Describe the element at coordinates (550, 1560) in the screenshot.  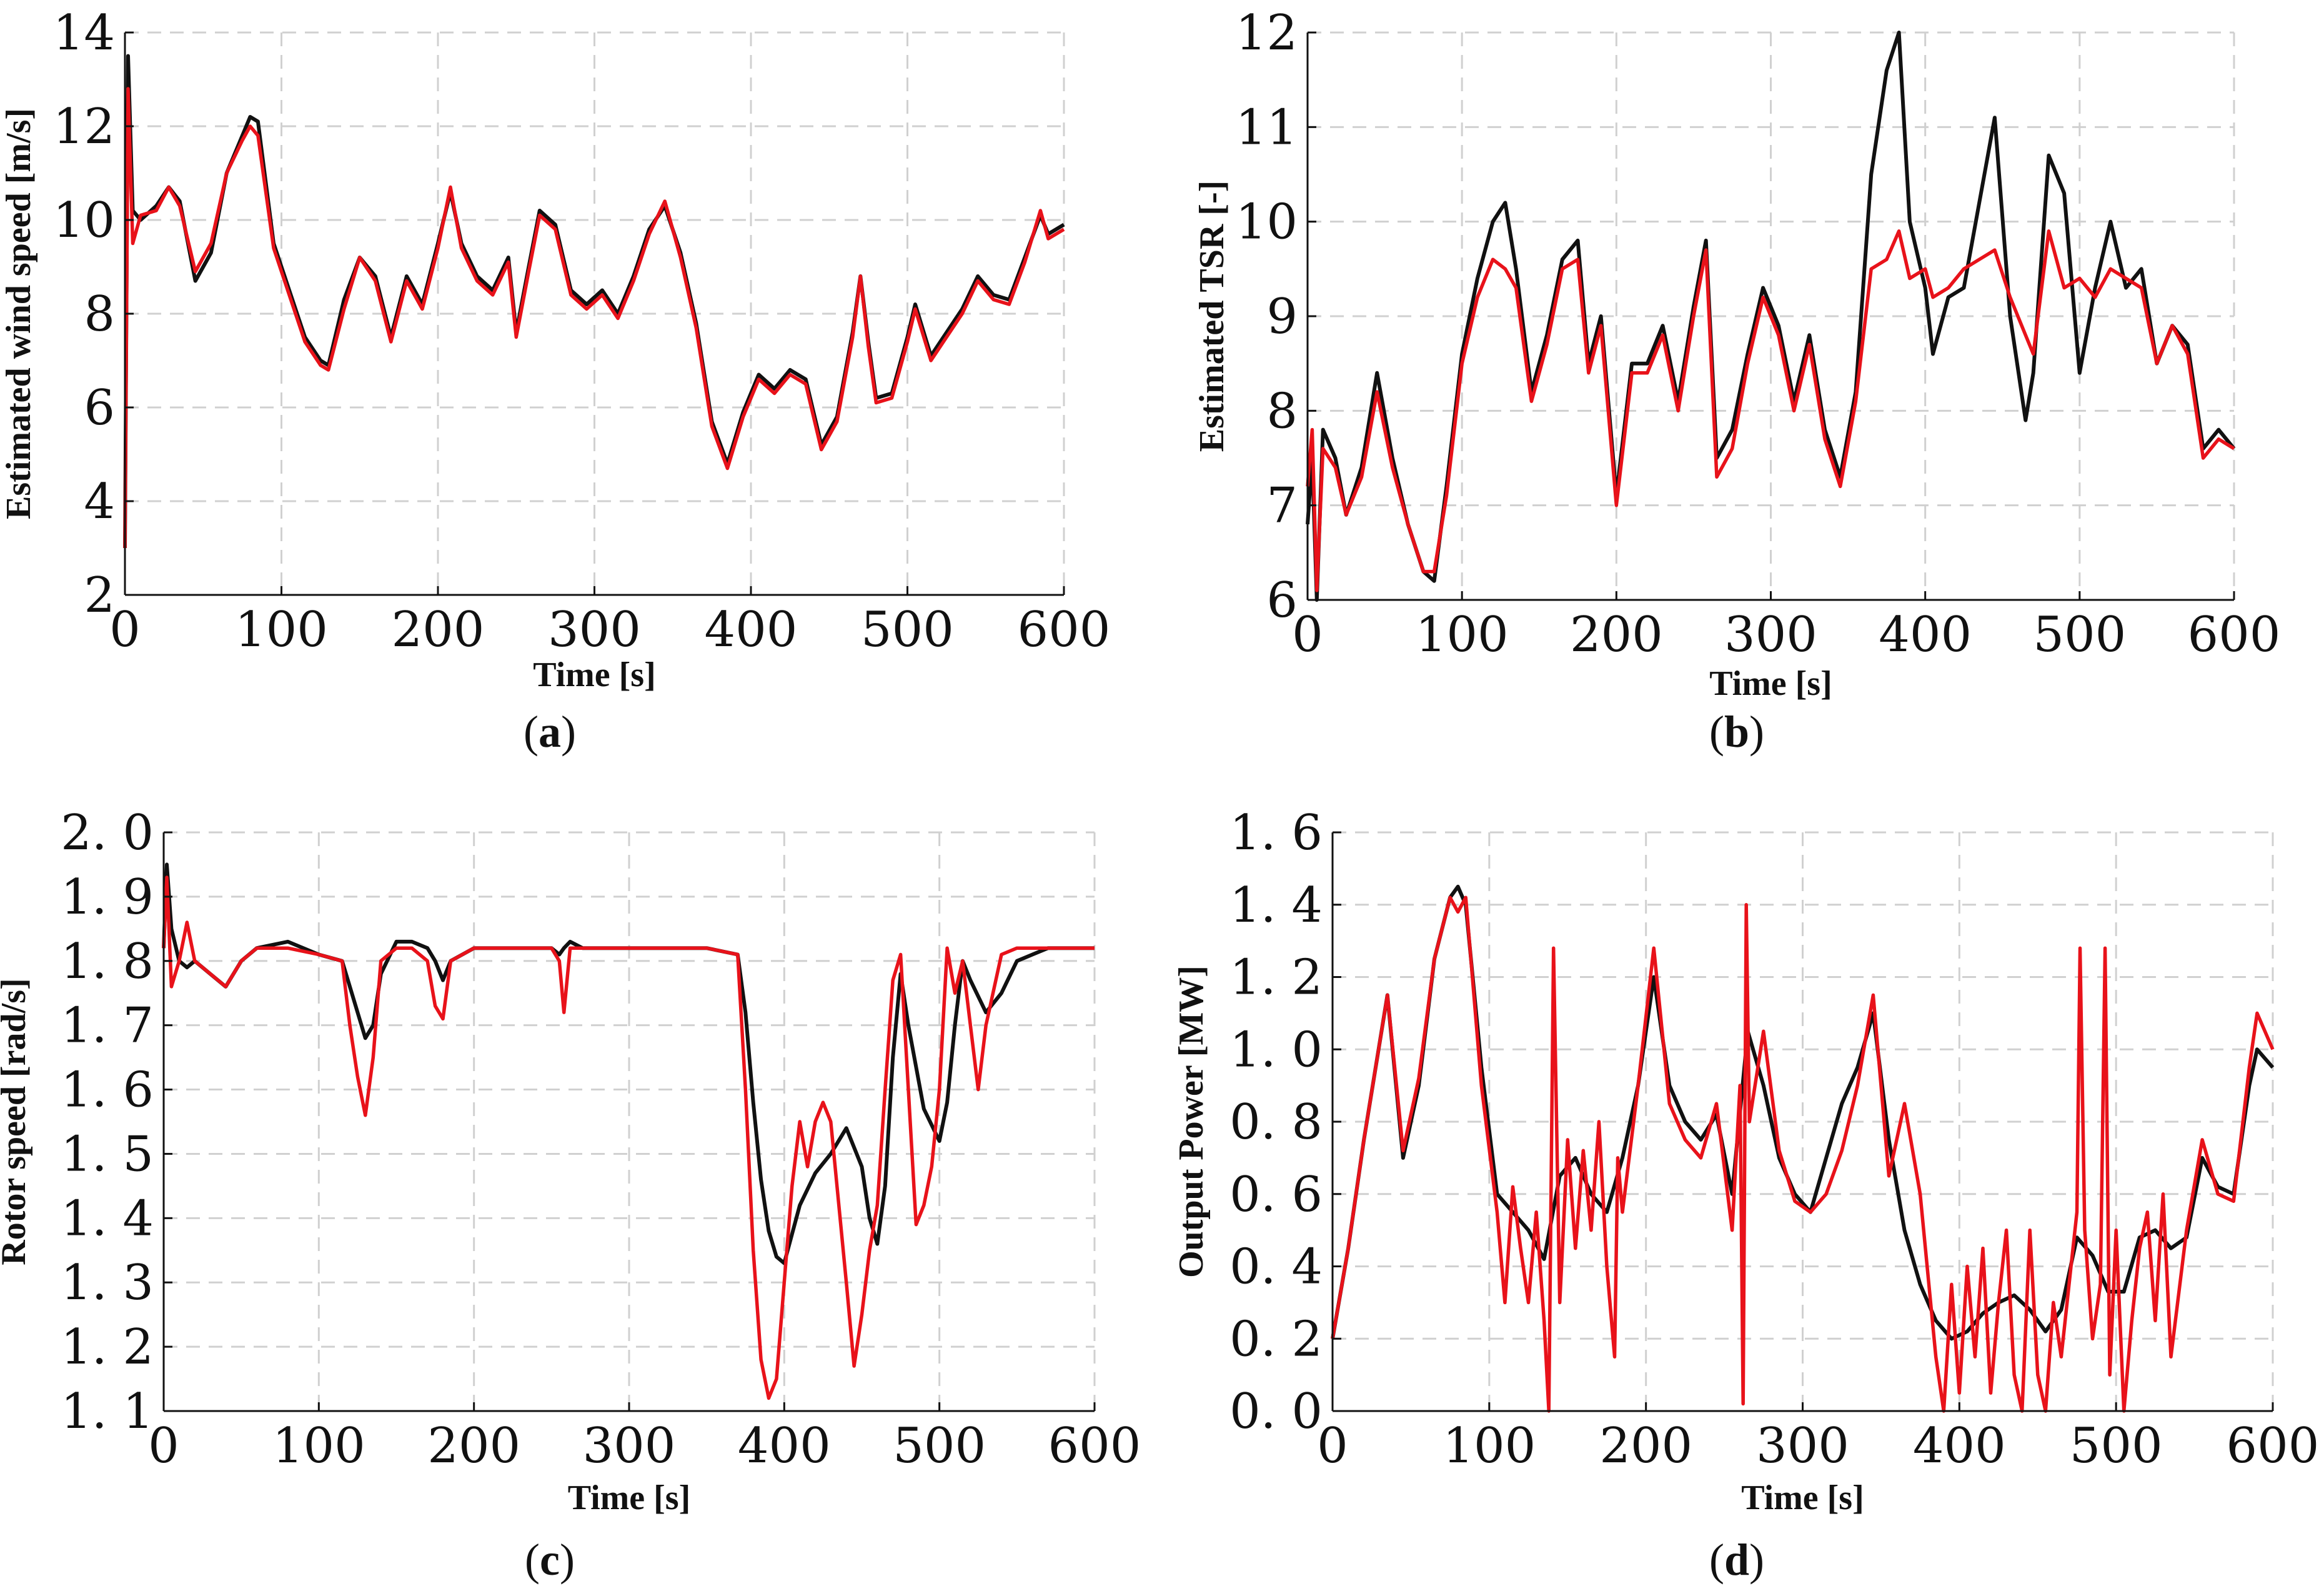
I see `panel-caption: (c)` at that location.